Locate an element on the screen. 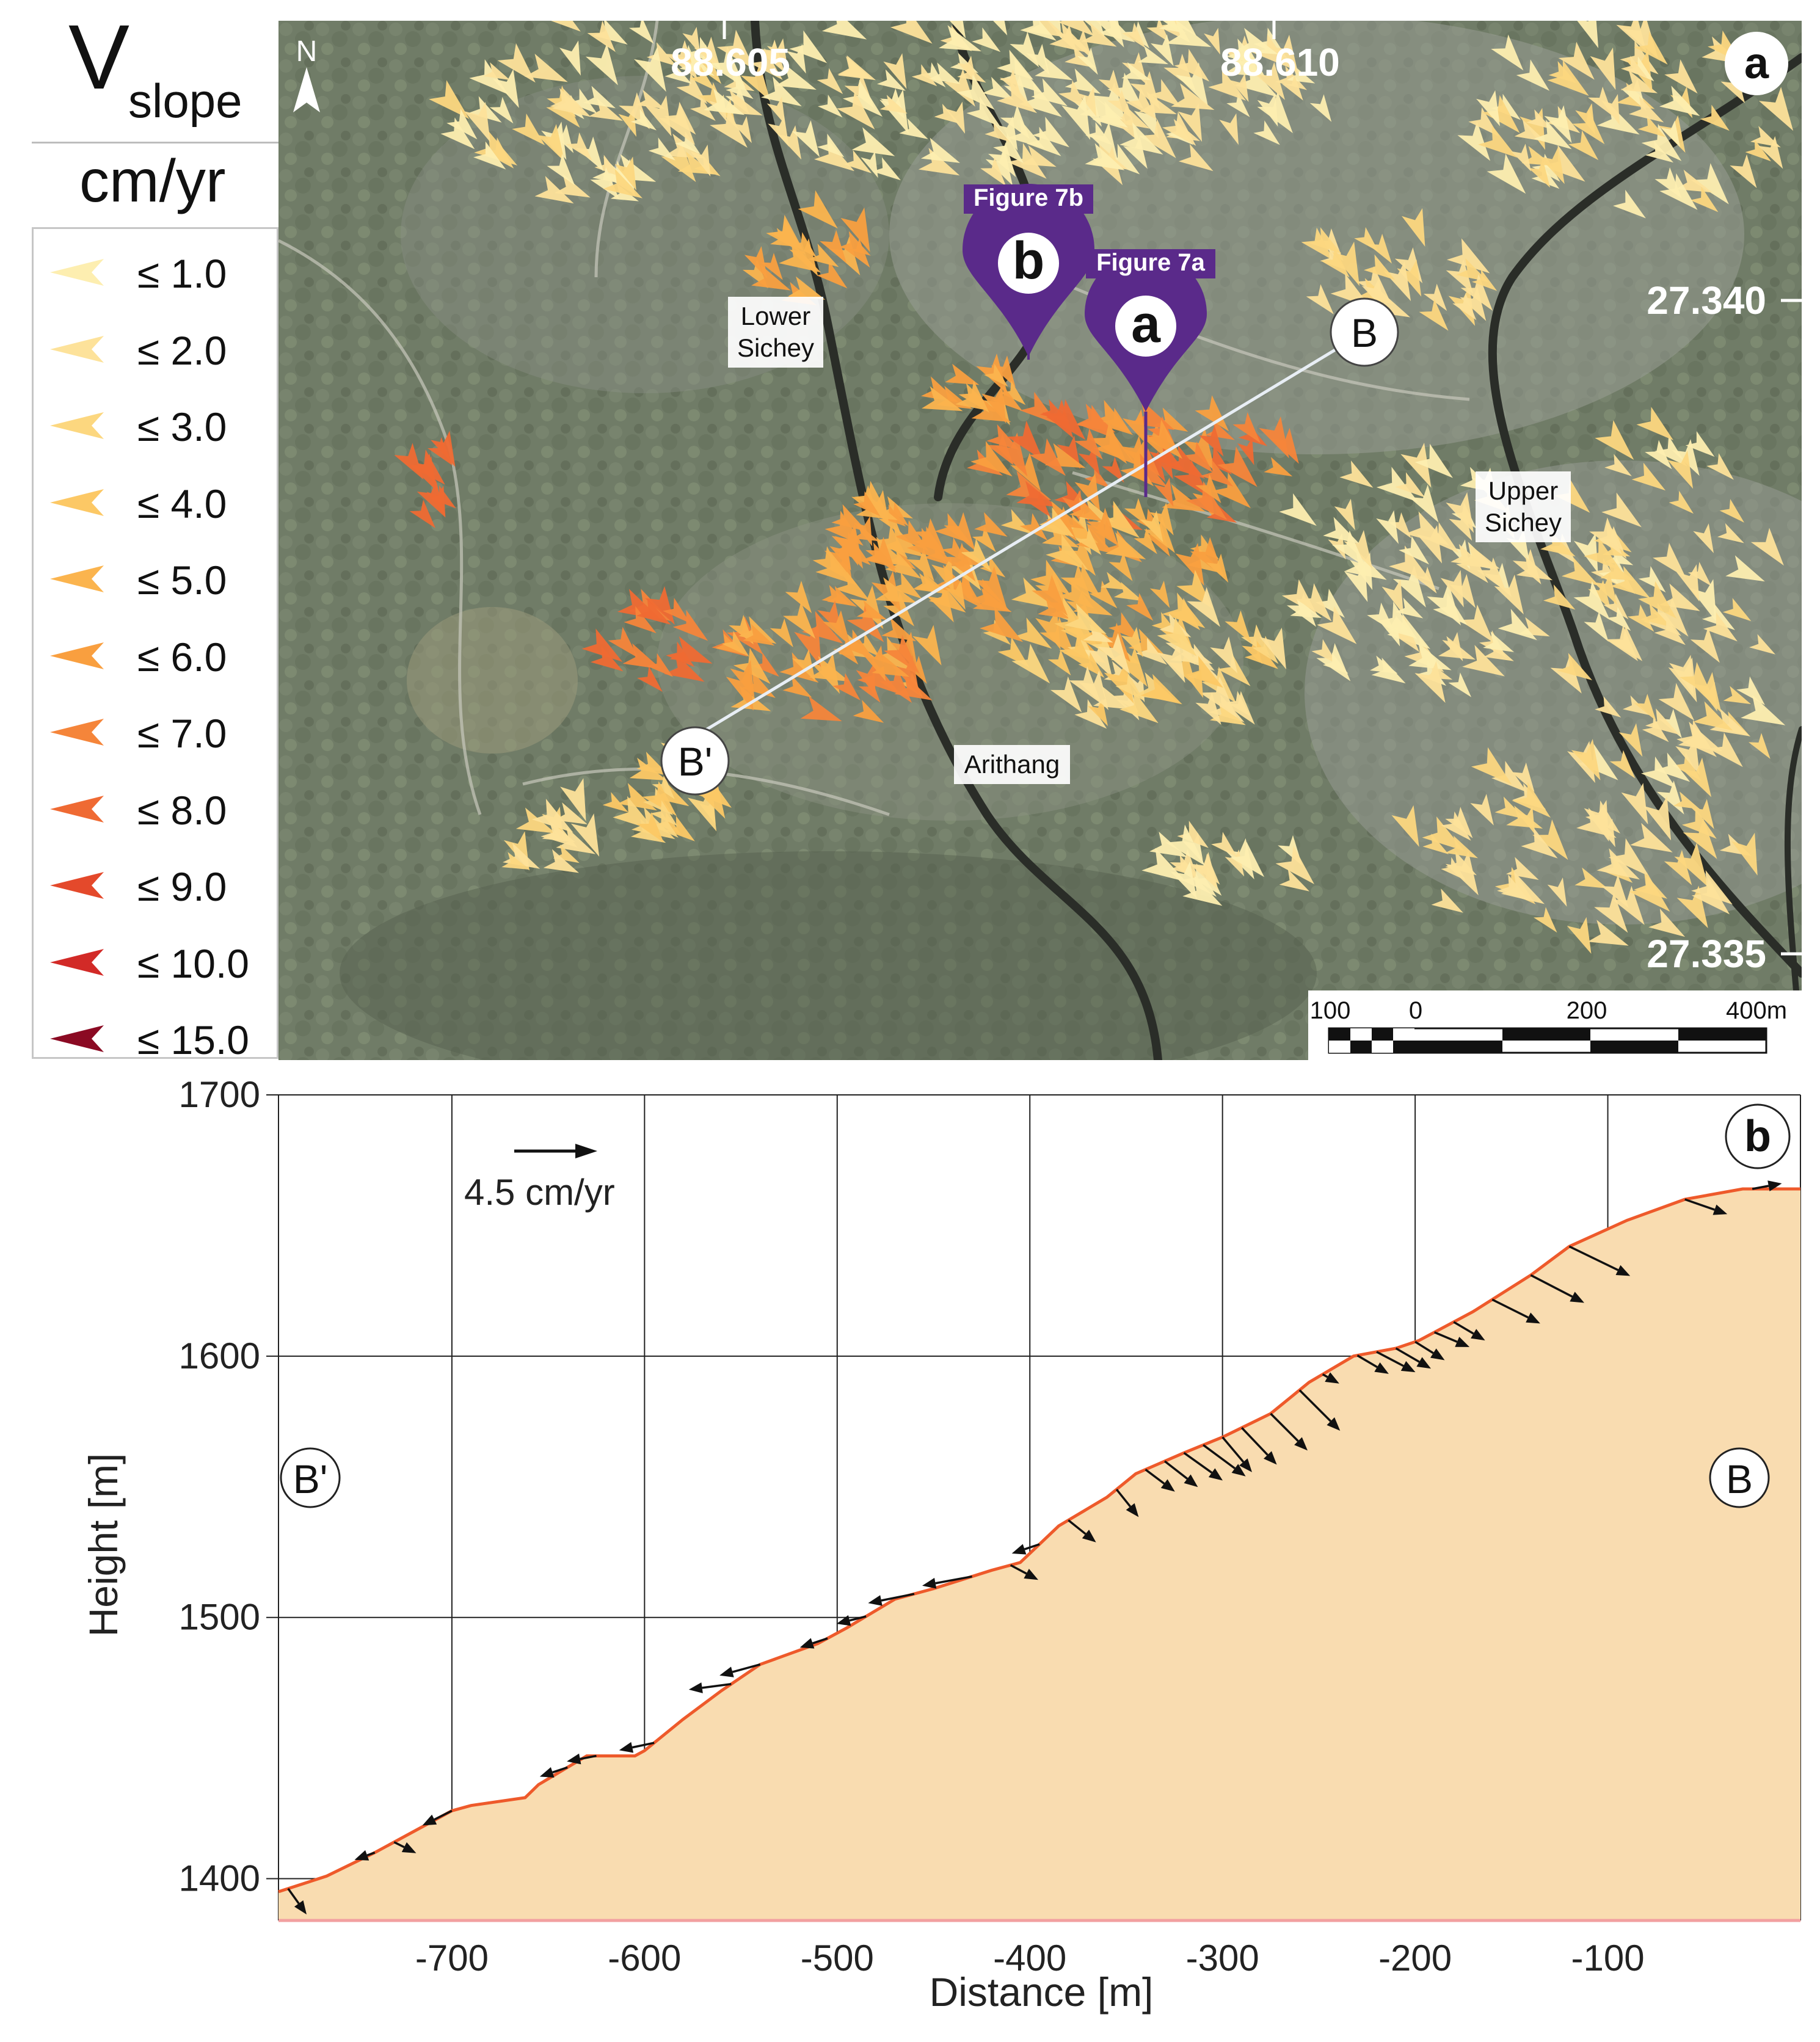 The height and width of the screenshot is (2042, 1820). place-label-upper-sichey: Upper Sichey is located at coordinates (1523, 507).